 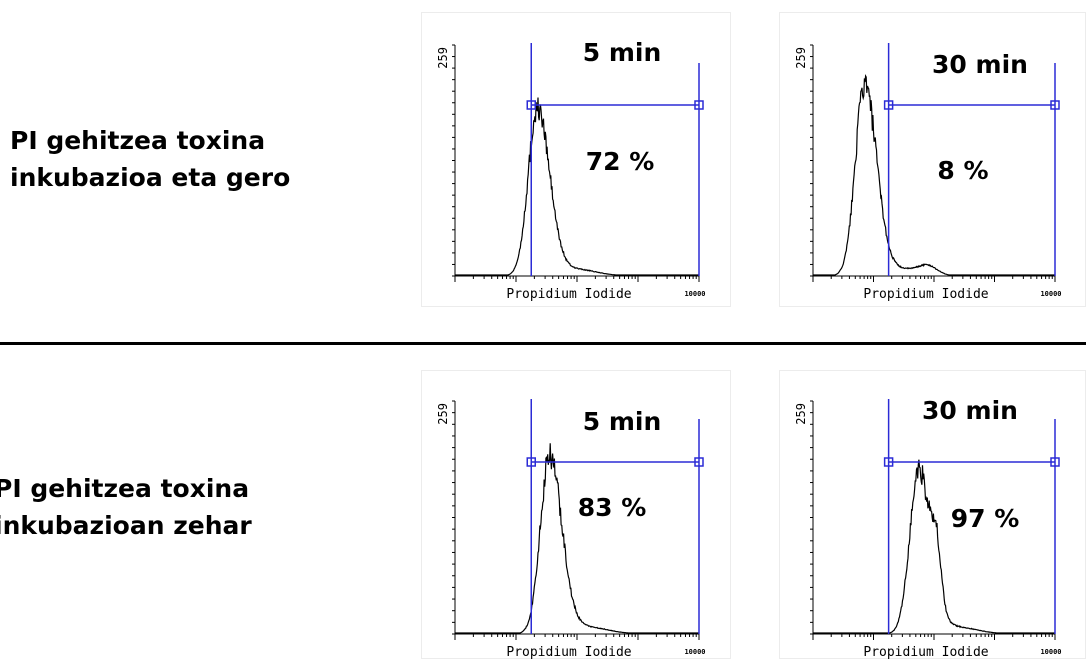 What do you see at coordinates (150, 177) in the screenshot?
I see `row-label-line2: inkubazioa eta gero` at bounding box center [150, 177].